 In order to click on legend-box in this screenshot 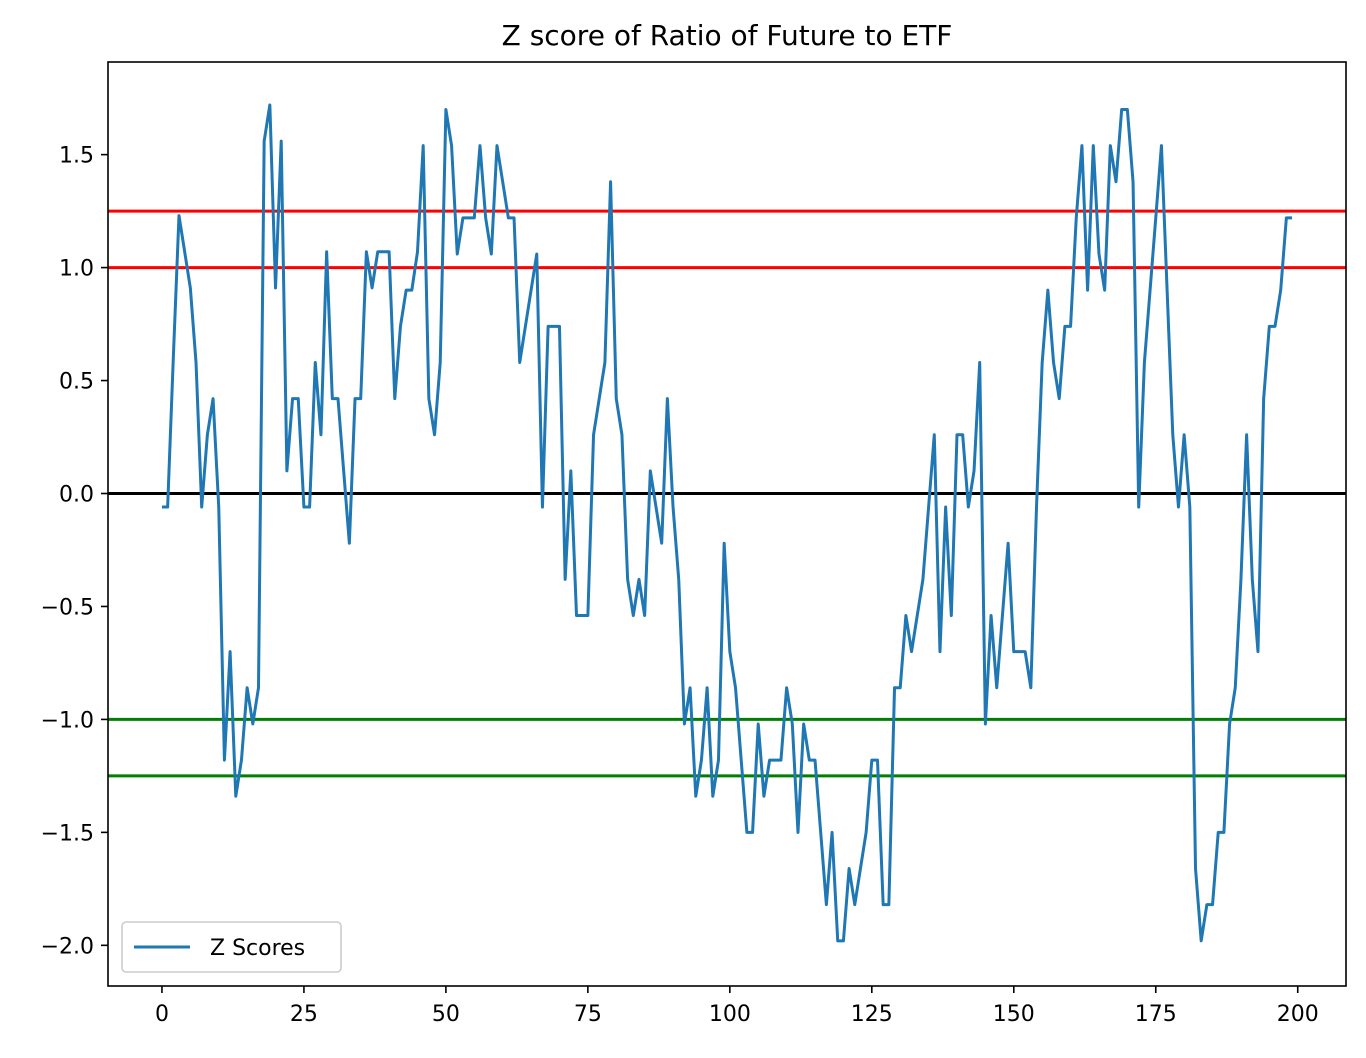, I will do `click(231, 947)`.